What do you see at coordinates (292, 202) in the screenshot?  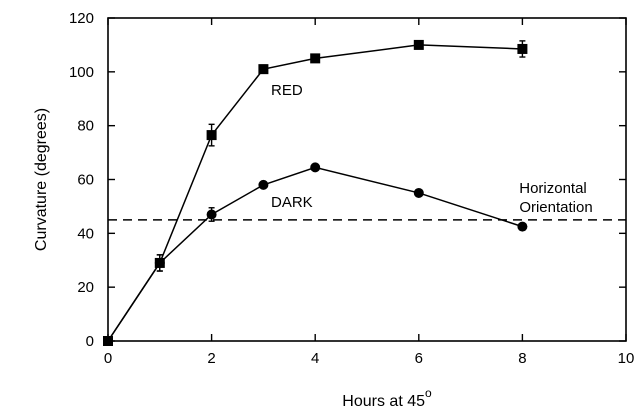 I see `dark-series-label: DARK` at bounding box center [292, 202].